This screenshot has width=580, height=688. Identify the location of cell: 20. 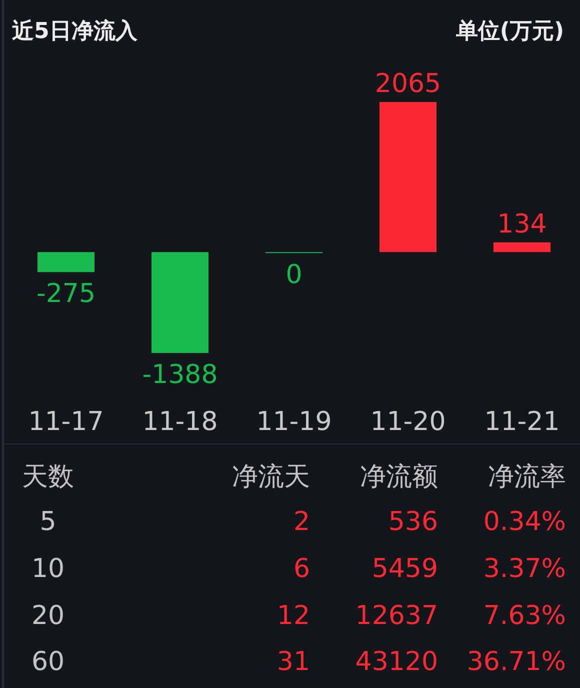
(48, 616).